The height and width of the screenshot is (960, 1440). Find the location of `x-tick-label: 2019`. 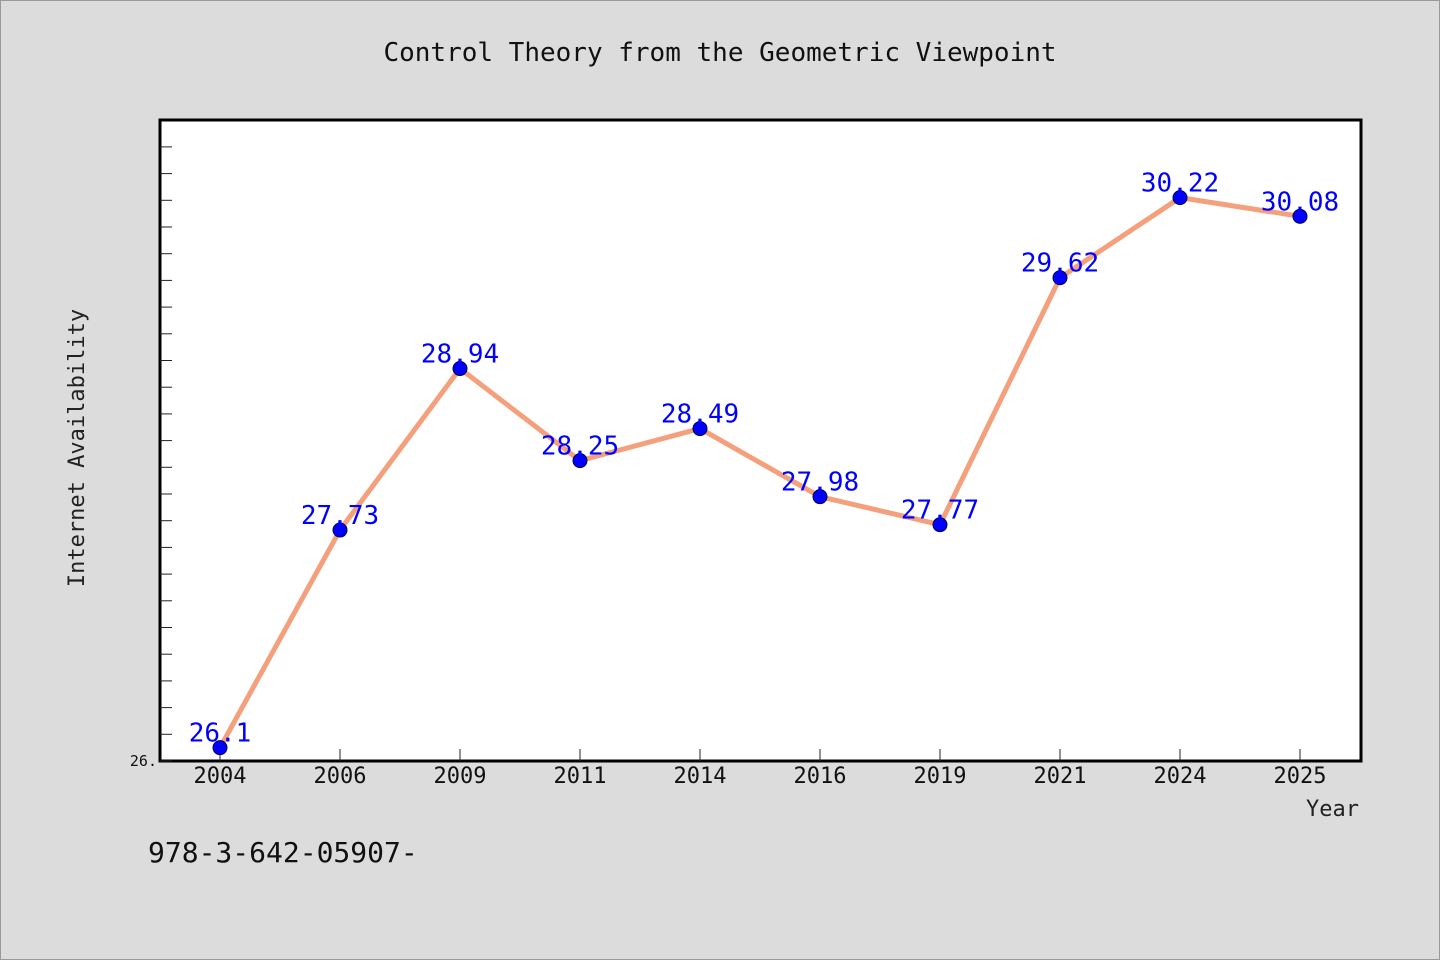

x-tick-label: 2019 is located at coordinates (940, 776).